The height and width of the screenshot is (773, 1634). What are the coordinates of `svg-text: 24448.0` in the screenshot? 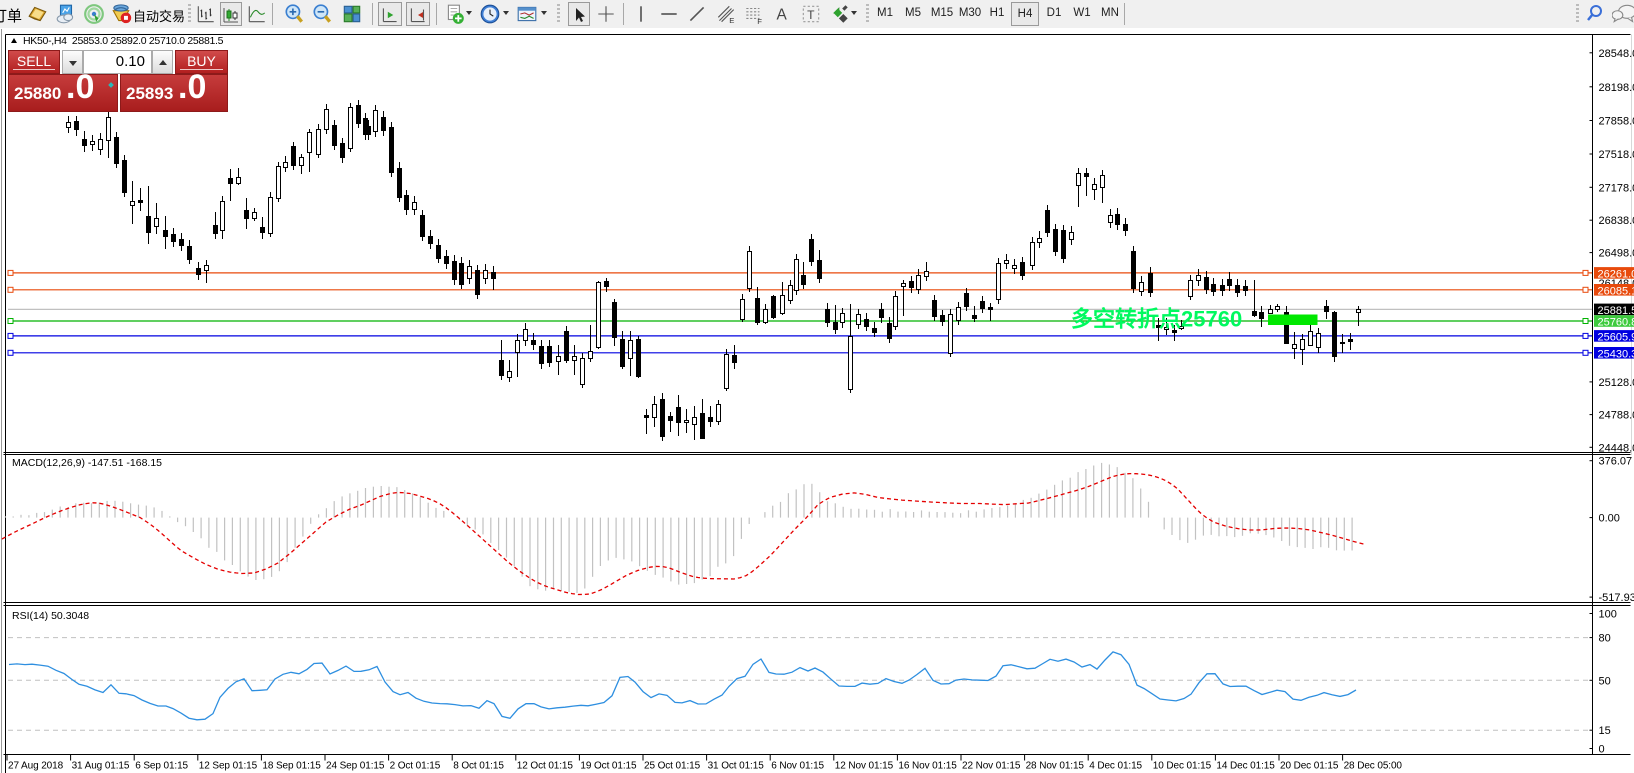 It's located at (1616, 448).